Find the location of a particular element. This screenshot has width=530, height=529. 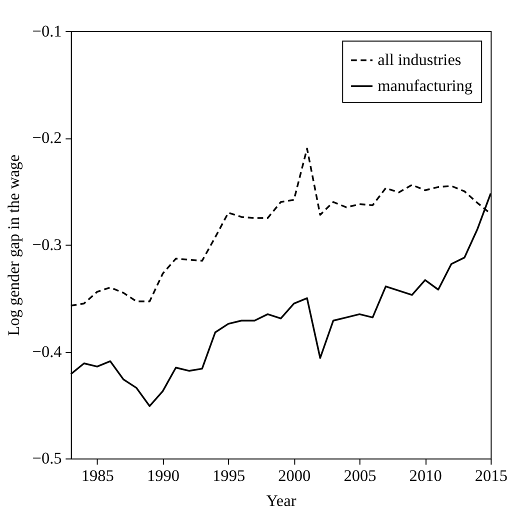

y-tick-label: −0.1 is located at coordinates (47, 30).